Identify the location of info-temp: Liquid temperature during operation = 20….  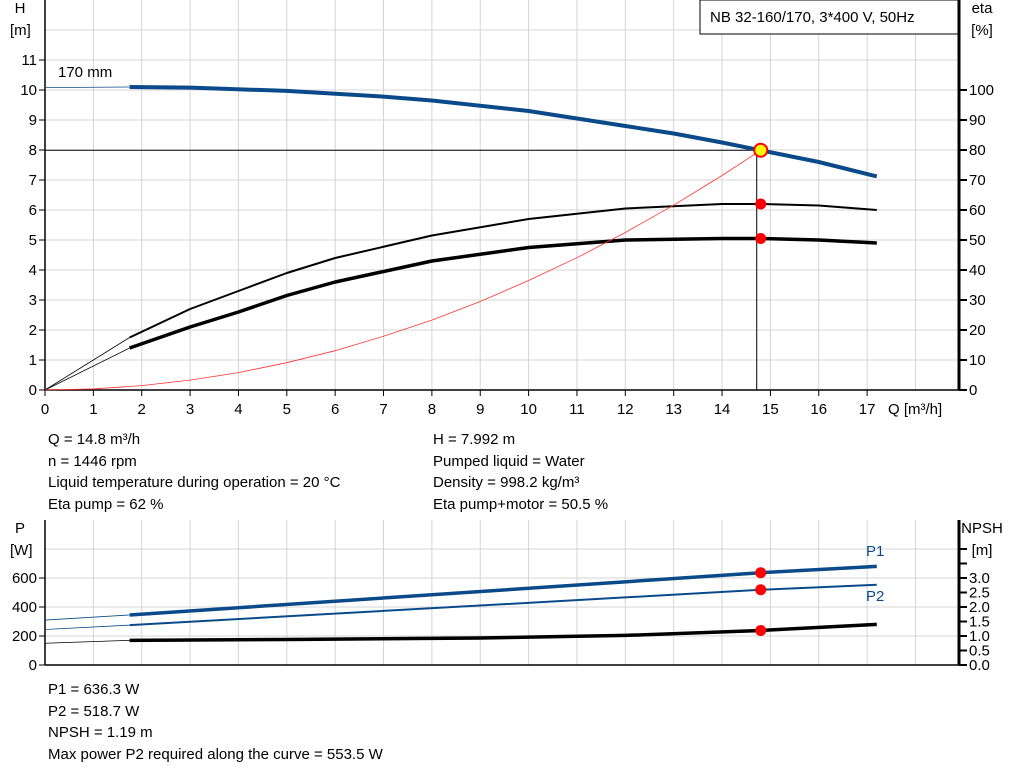
(194, 482).